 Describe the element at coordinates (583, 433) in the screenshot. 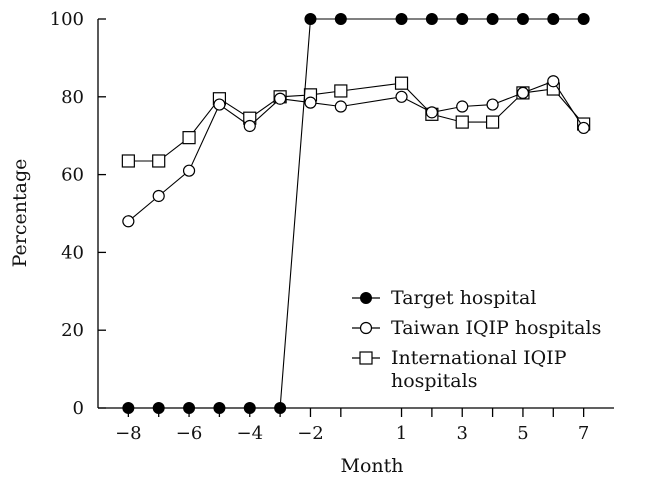

I see `x-tick-label: 7` at that location.